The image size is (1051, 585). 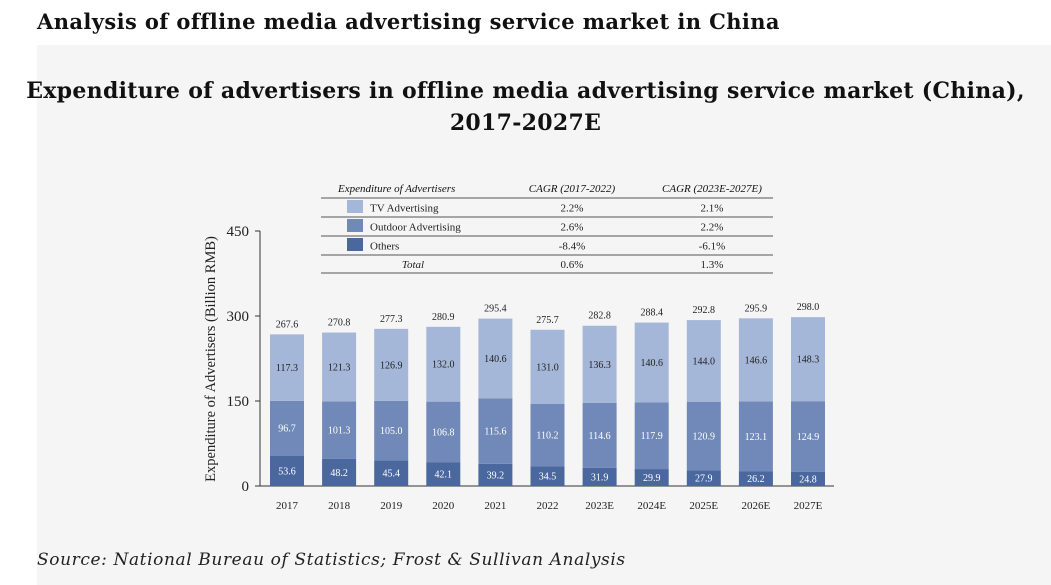 What do you see at coordinates (547, 320) in the screenshot?
I see `bar-total-label: 275.7` at bounding box center [547, 320].